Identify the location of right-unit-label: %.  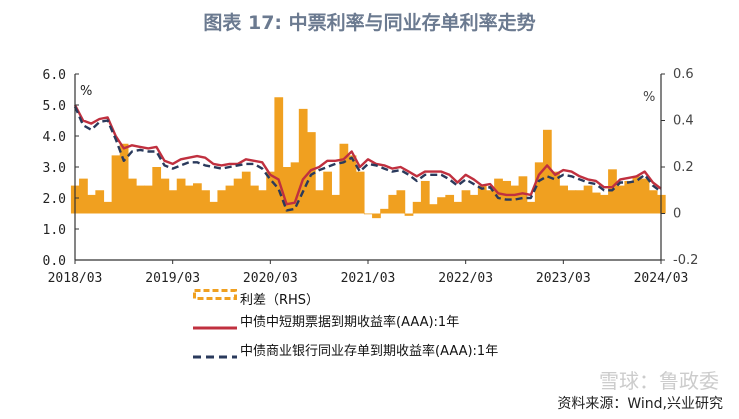
(649, 97).